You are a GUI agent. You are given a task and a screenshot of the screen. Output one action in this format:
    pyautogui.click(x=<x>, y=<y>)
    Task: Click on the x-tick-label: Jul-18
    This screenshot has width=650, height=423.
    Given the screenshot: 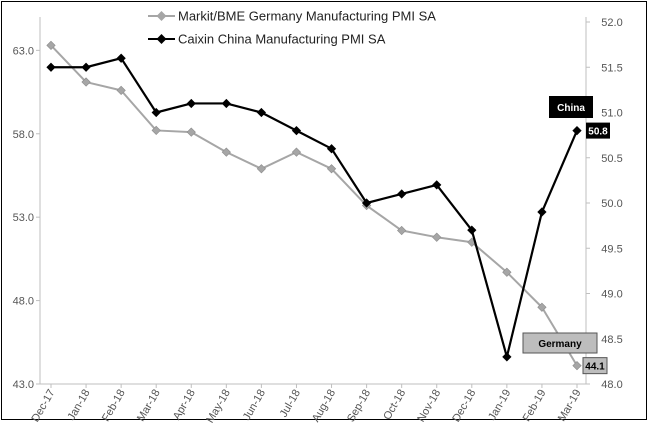 What is the action you would take?
    pyautogui.click(x=290, y=404)
    